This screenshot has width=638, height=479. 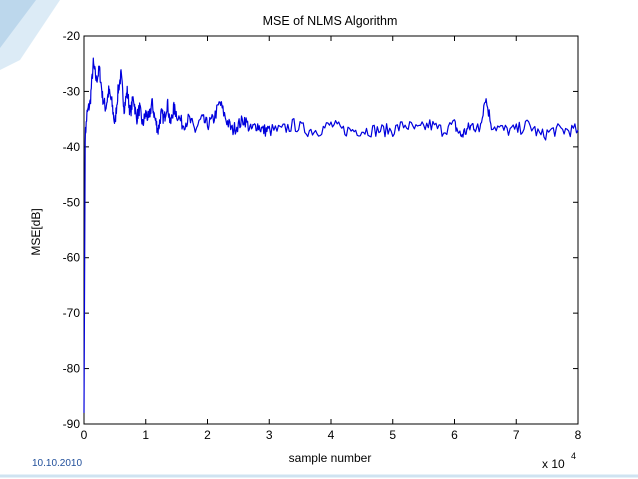 What do you see at coordinates (553, 464) in the screenshot?
I see `x-axis-multiplier: x 10` at bounding box center [553, 464].